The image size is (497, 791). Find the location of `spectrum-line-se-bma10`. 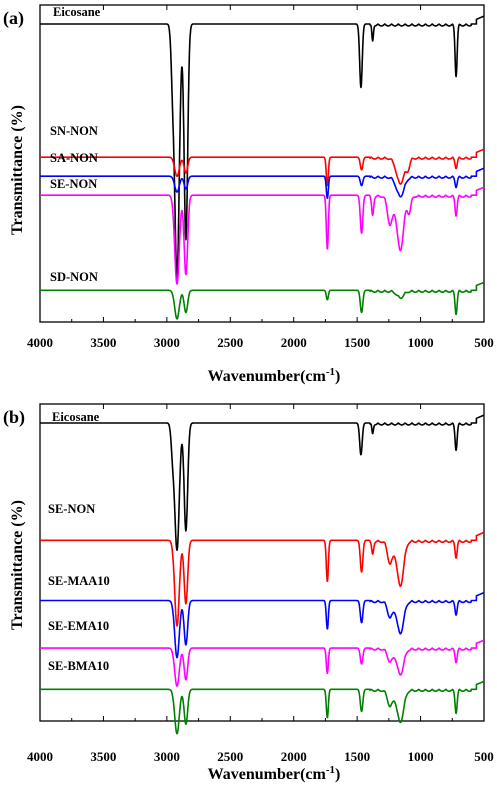

spectrum-line-se-bma10 is located at coordinates (262, 707).